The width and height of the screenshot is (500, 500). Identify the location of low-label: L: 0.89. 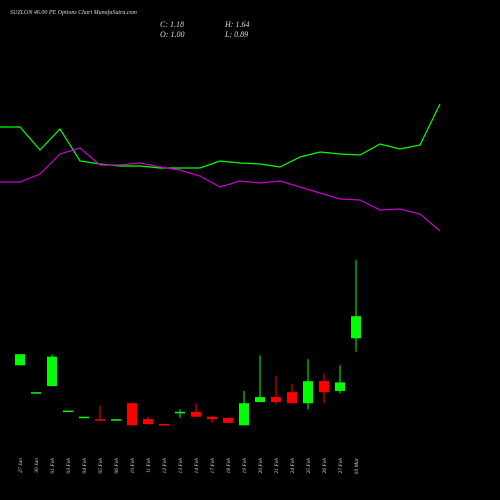
(236, 34).